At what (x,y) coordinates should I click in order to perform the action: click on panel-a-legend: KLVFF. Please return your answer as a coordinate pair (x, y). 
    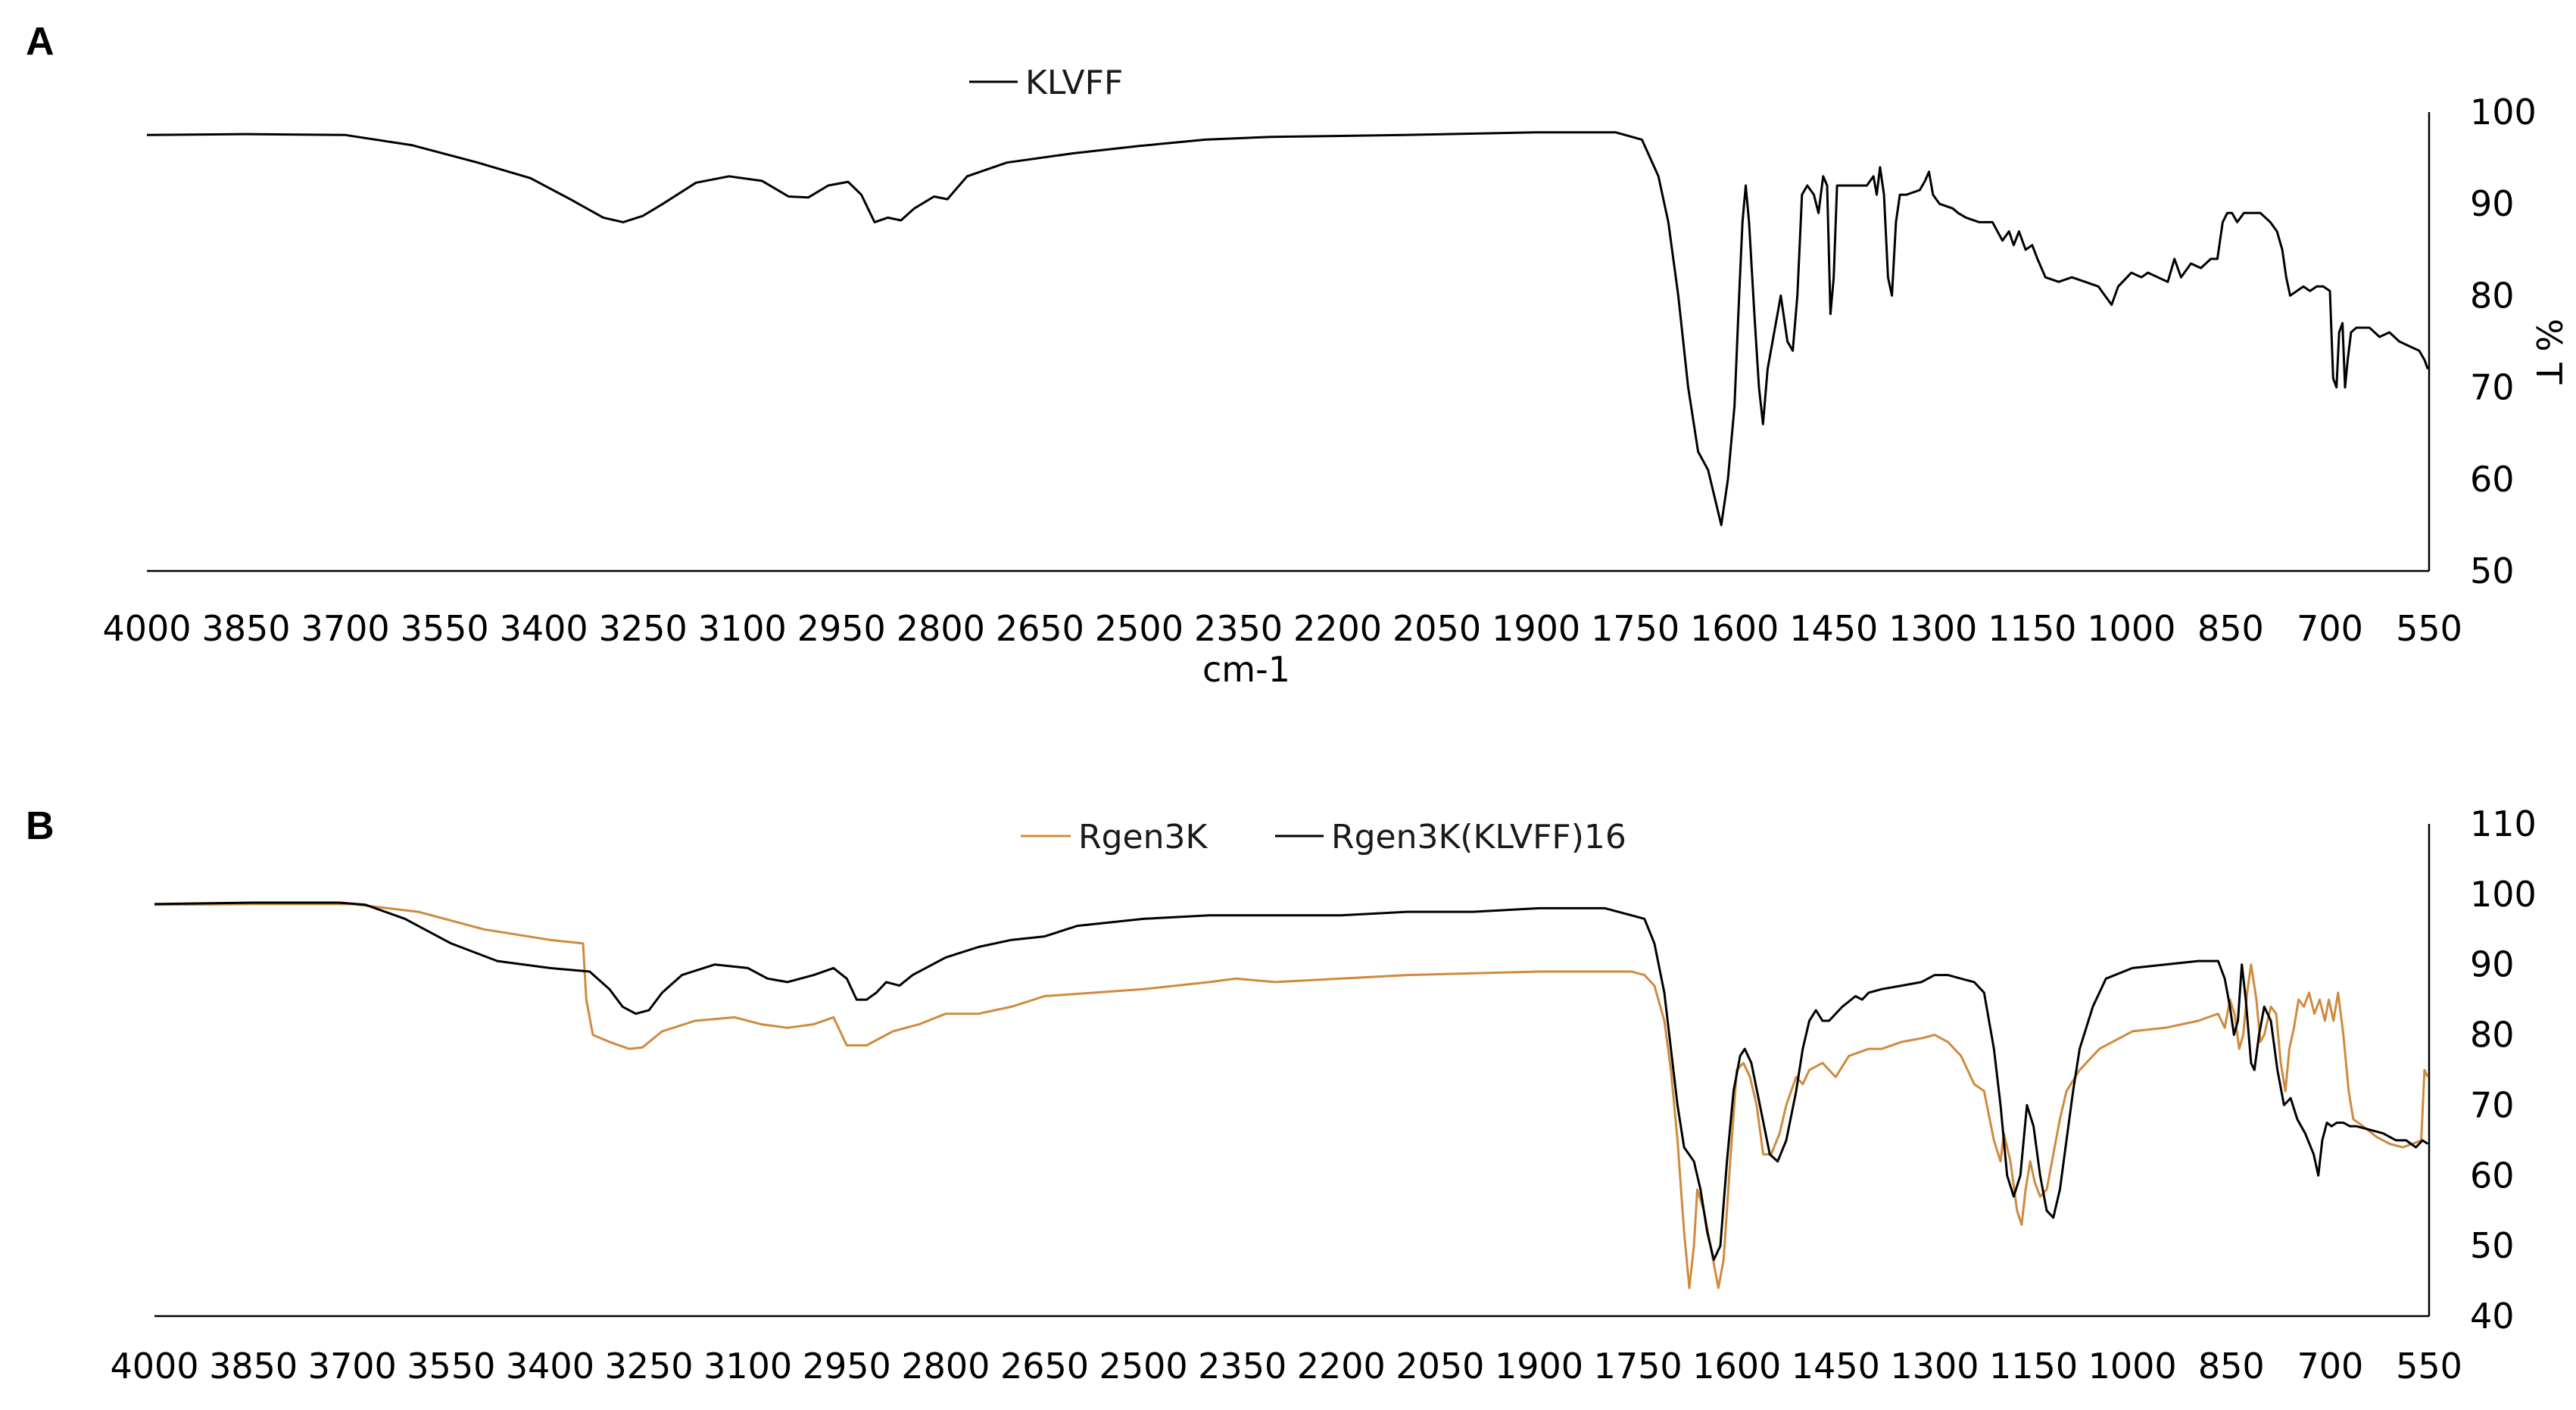
    Looking at the image, I should click on (1046, 83).